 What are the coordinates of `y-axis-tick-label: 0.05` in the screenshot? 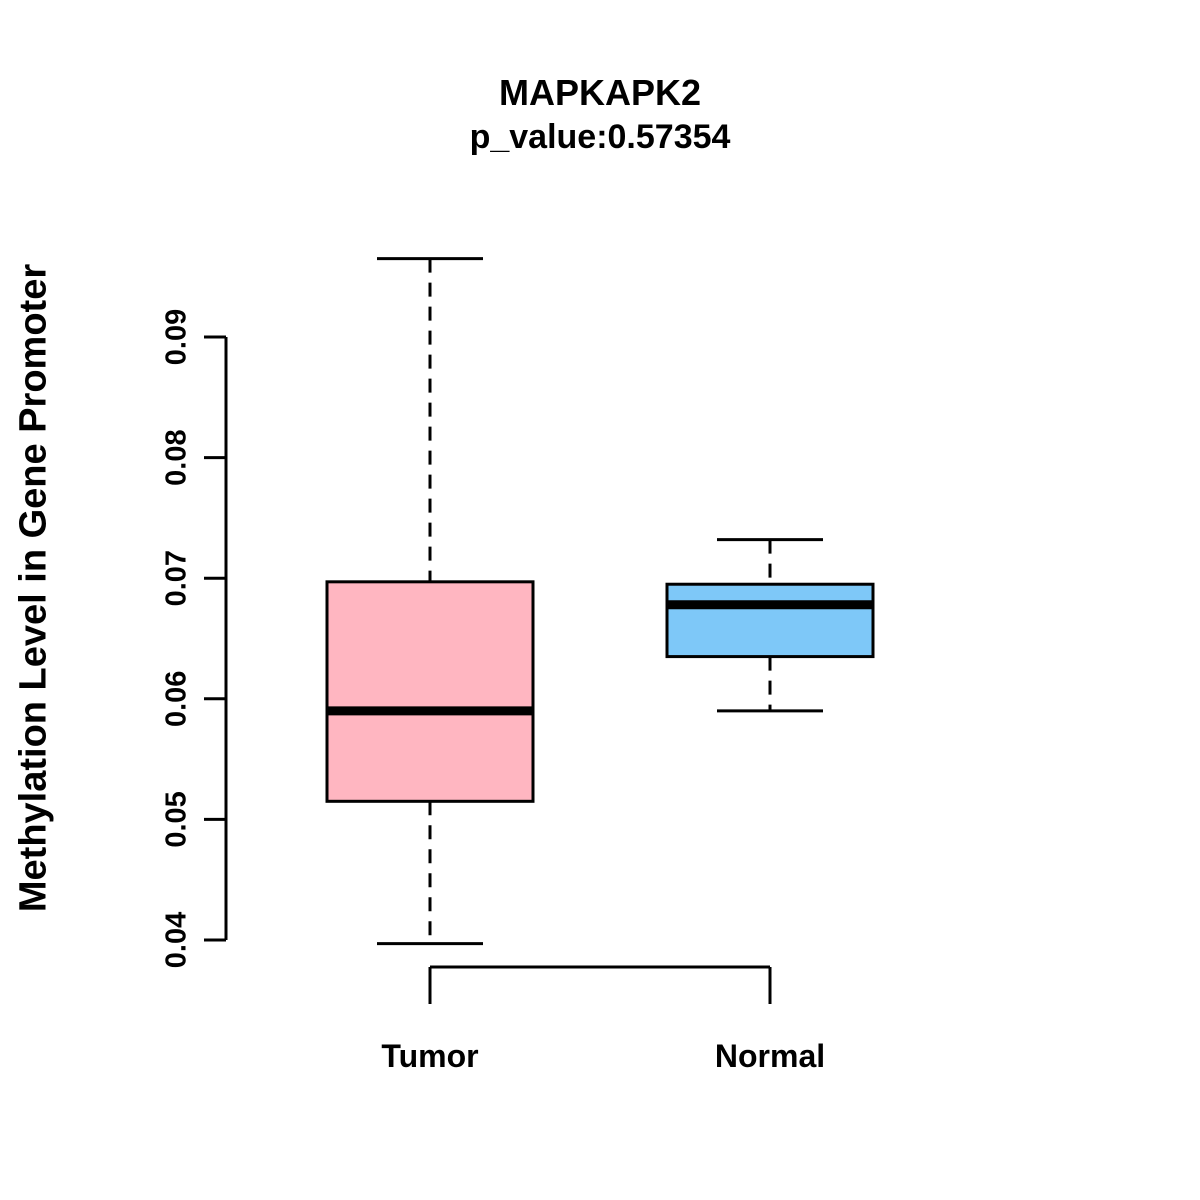 It's located at (177, 819).